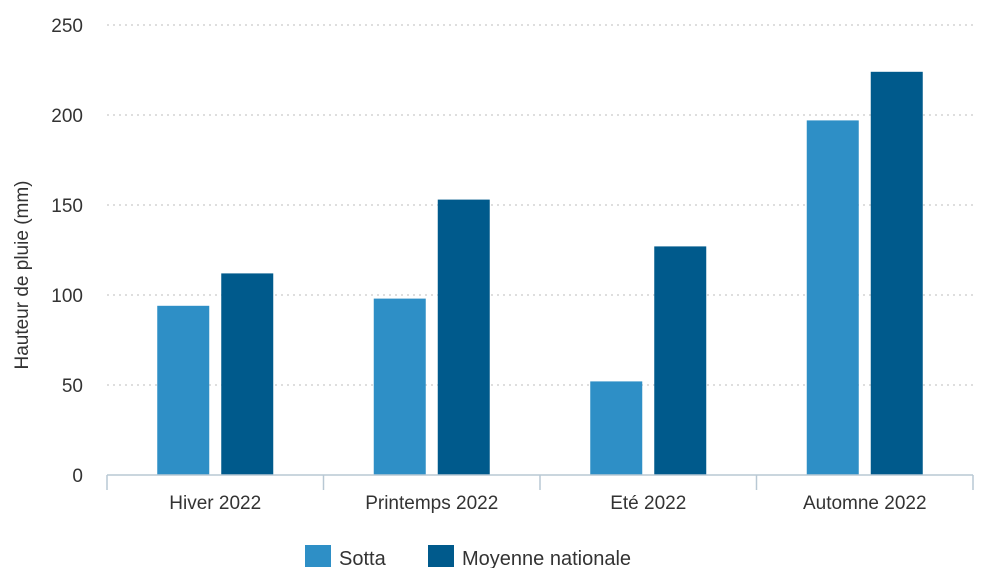  I want to click on y-tick-label: 0, so click(77, 476).